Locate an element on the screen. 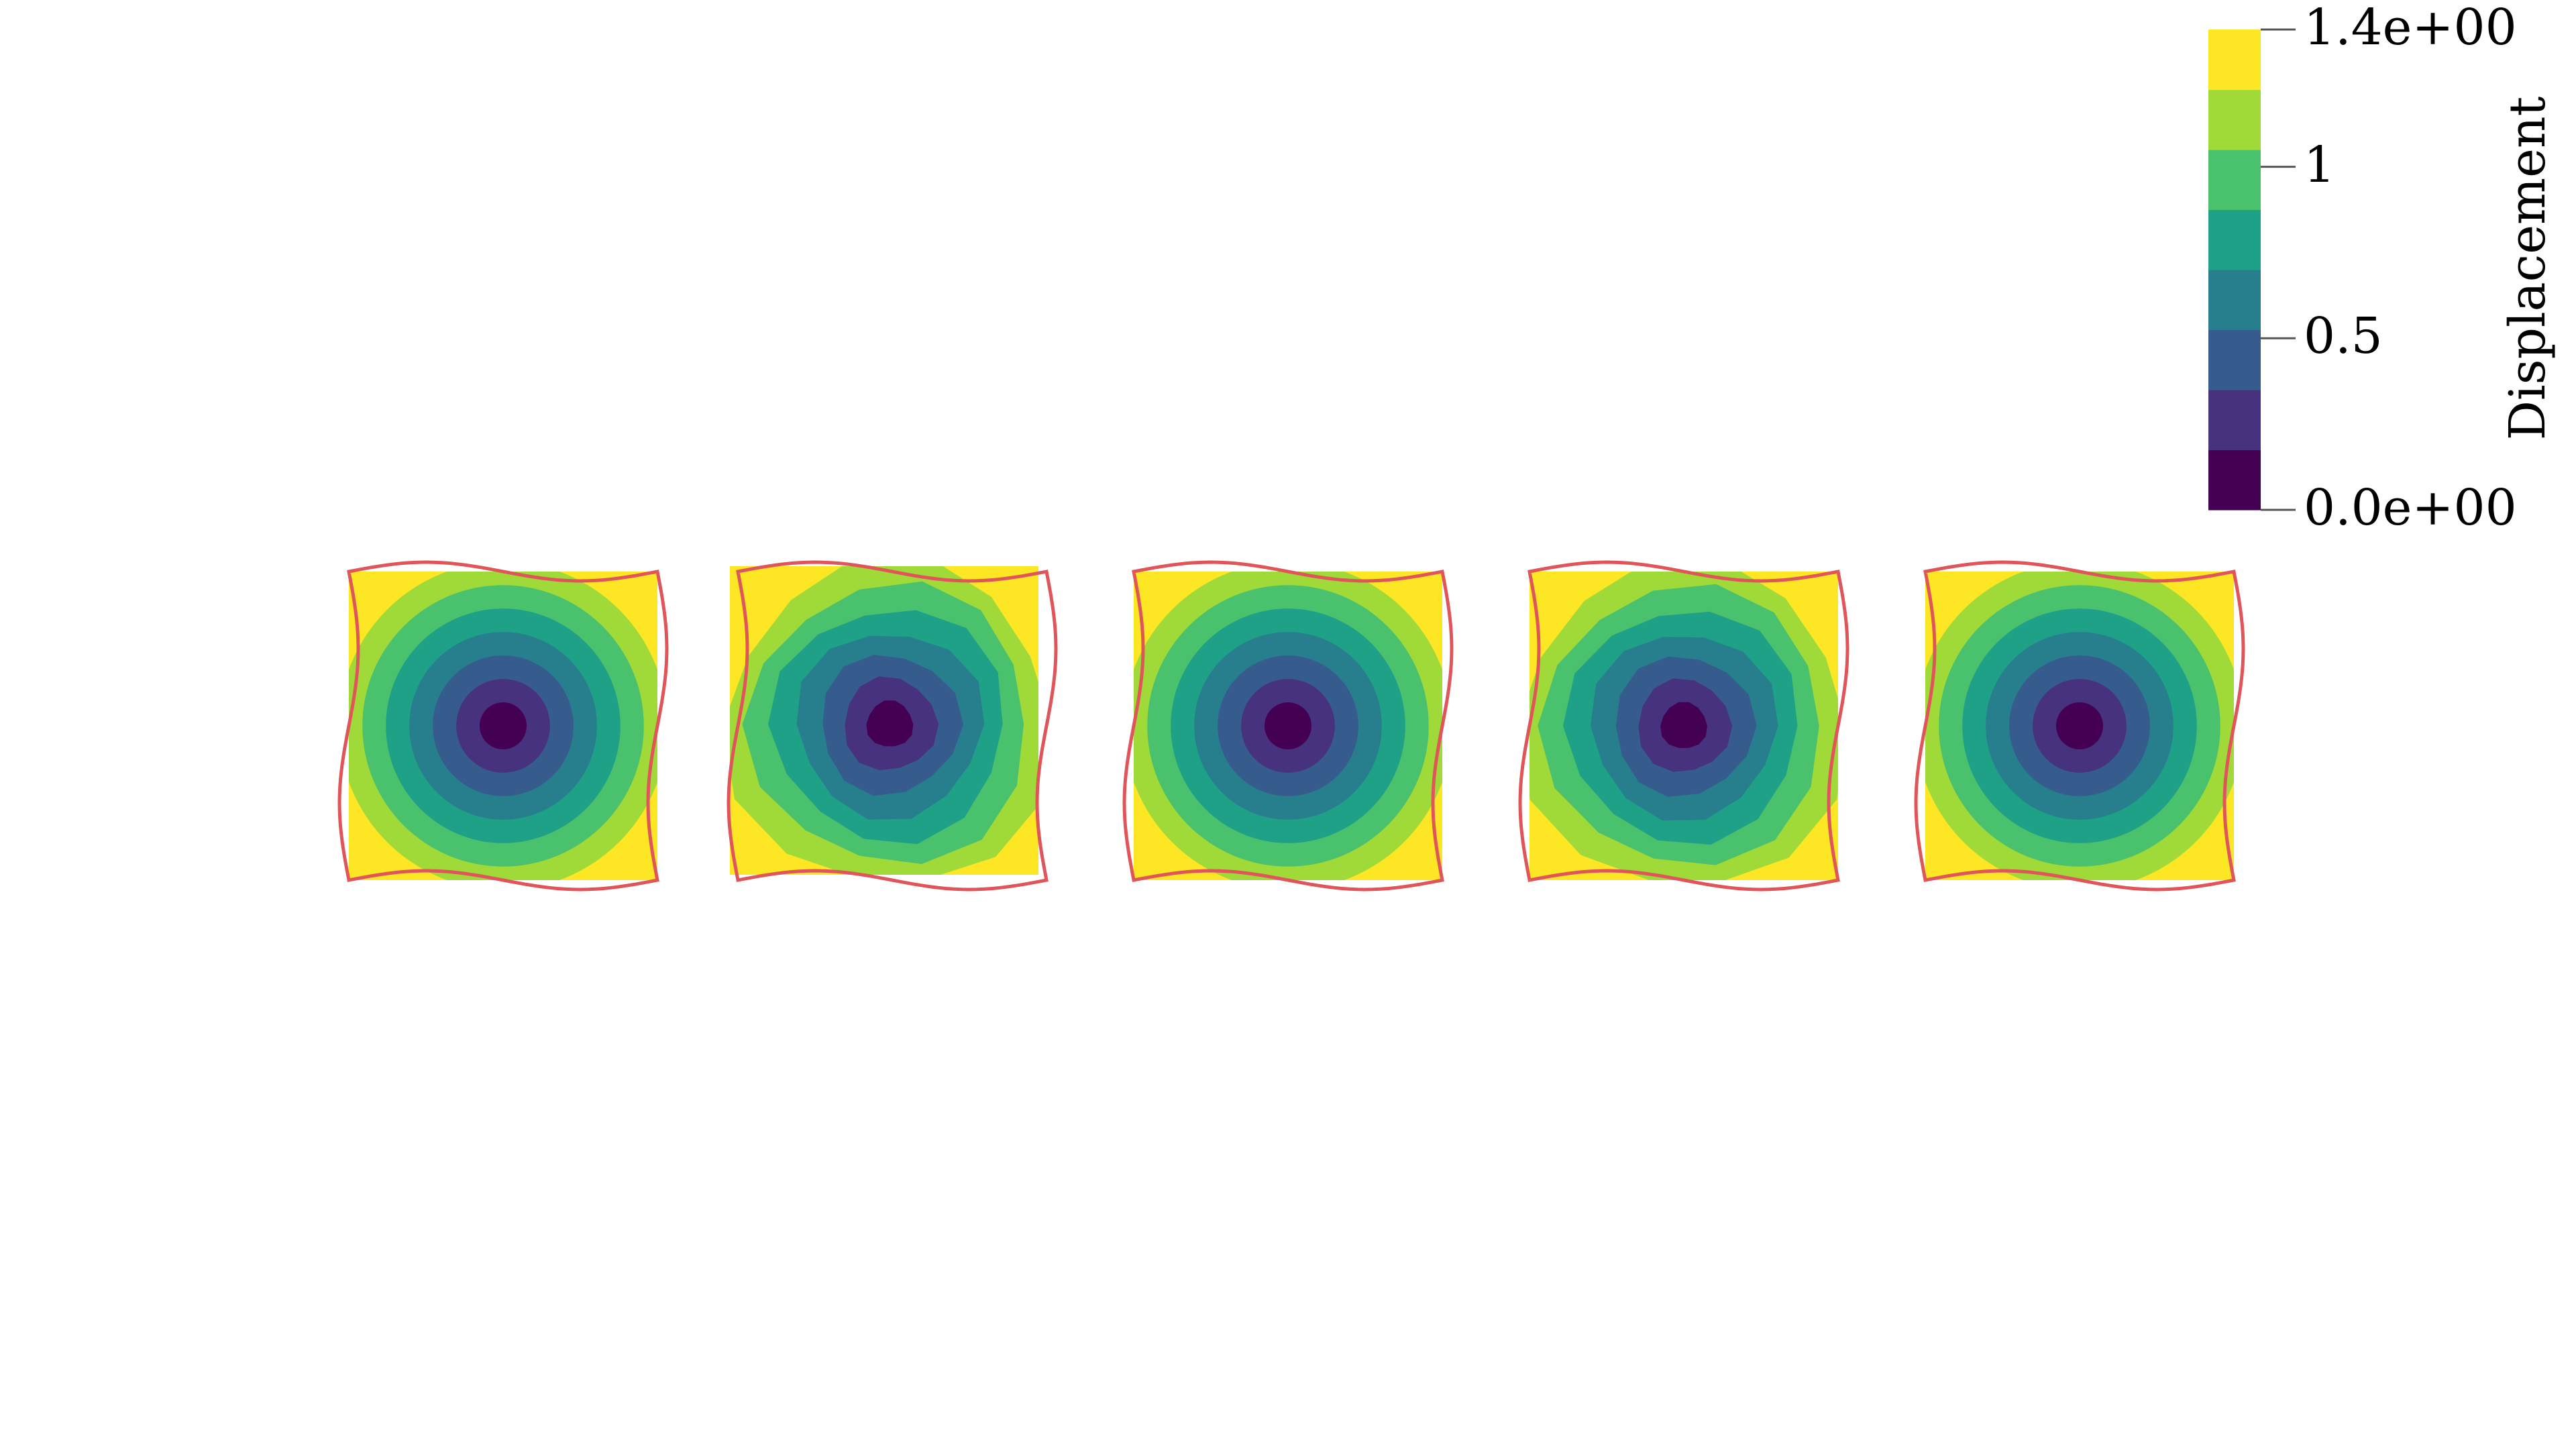 The height and width of the screenshot is (1449, 2576). colorbar-title: Displacement is located at coordinates (2528, 268).